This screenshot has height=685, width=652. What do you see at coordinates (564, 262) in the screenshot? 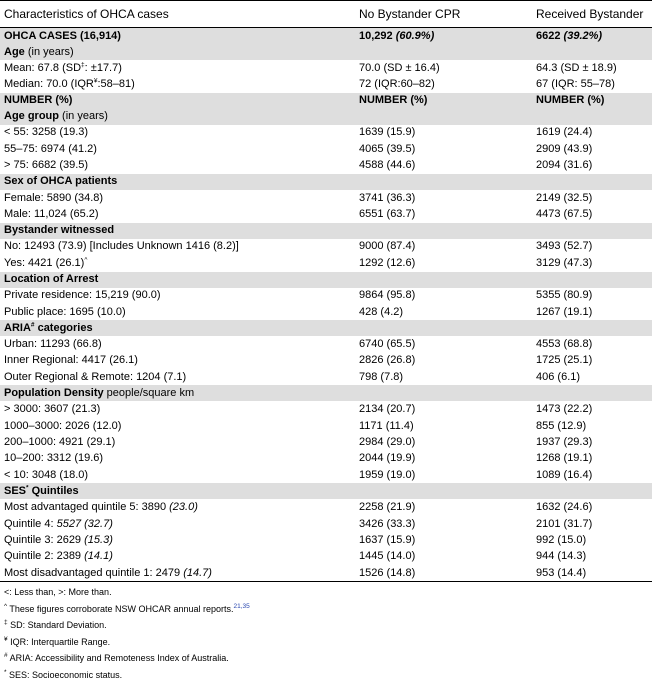
I see `row-received: 3129 (47.3)` at bounding box center [564, 262].